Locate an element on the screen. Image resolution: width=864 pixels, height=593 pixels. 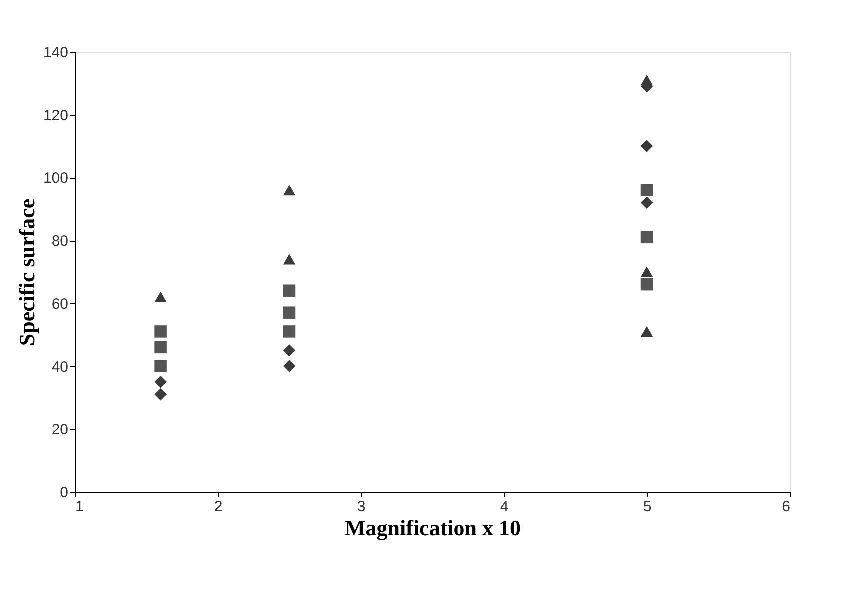
x-axis-title: Magnification x 10 is located at coordinates (433, 528).